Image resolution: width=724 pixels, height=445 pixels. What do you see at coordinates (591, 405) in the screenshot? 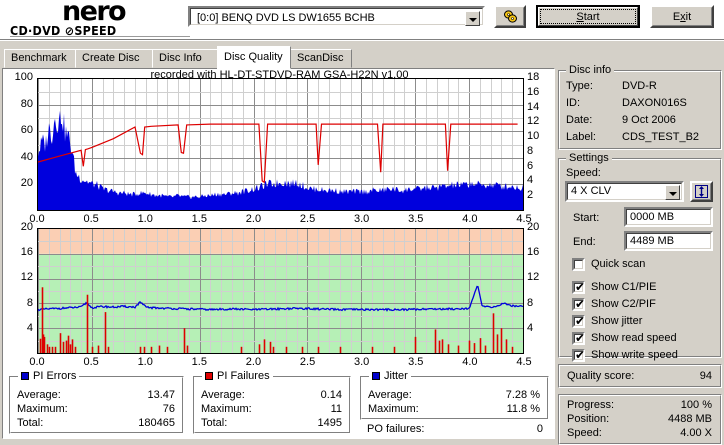
I see `progress-label: Progress:` at bounding box center [591, 405].